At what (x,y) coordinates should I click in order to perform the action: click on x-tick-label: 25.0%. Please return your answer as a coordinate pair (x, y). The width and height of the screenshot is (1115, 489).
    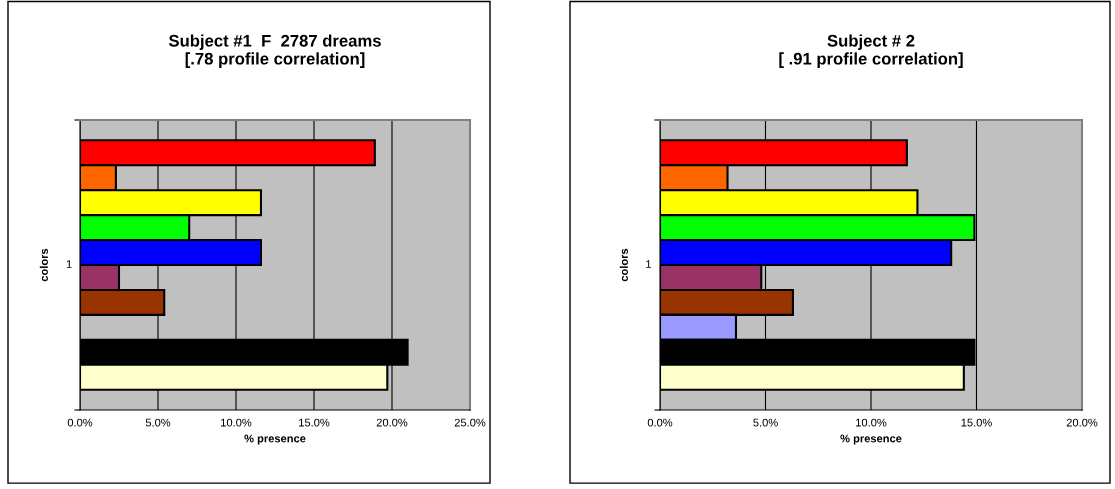
    Looking at the image, I should click on (470, 422).